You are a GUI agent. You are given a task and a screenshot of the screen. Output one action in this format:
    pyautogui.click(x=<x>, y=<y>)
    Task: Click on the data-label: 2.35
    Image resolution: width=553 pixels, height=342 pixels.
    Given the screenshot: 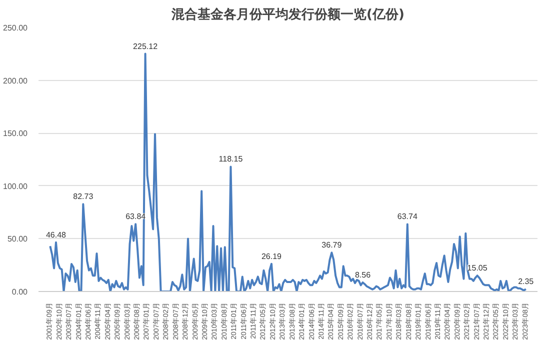 What is the action you would take?
    pyautogui.click(x=526, y=281)
    